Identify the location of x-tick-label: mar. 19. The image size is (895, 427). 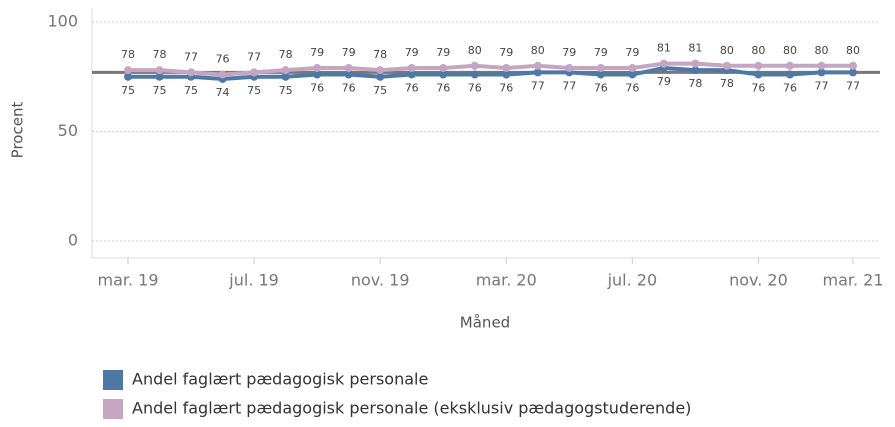
(127, 280).